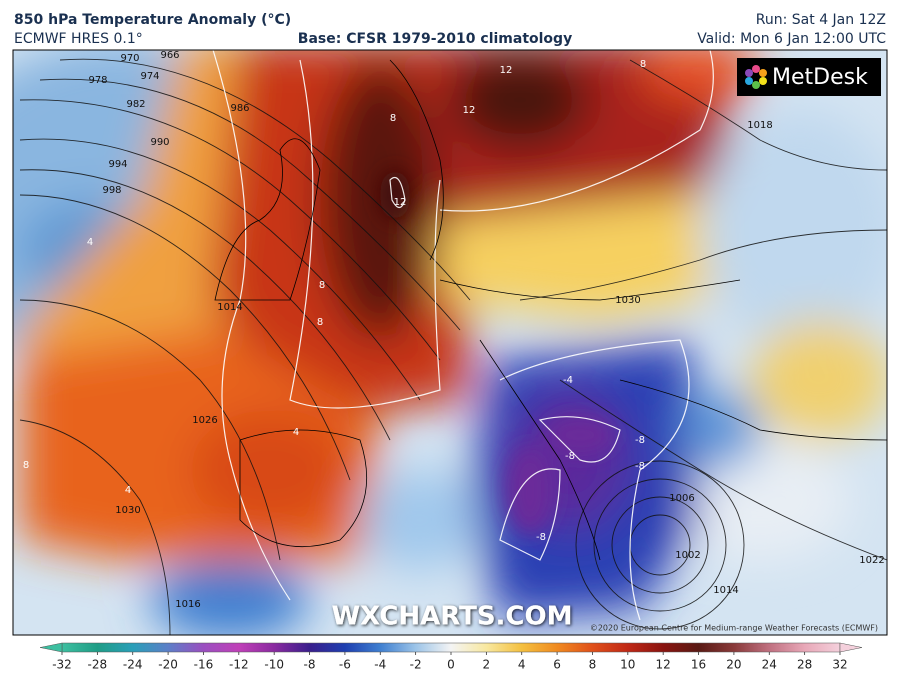 The image size is (900, 693). Describe the element at coordinates (117, 164) in the screenshot. I see `isobar-label: 994` at that location.